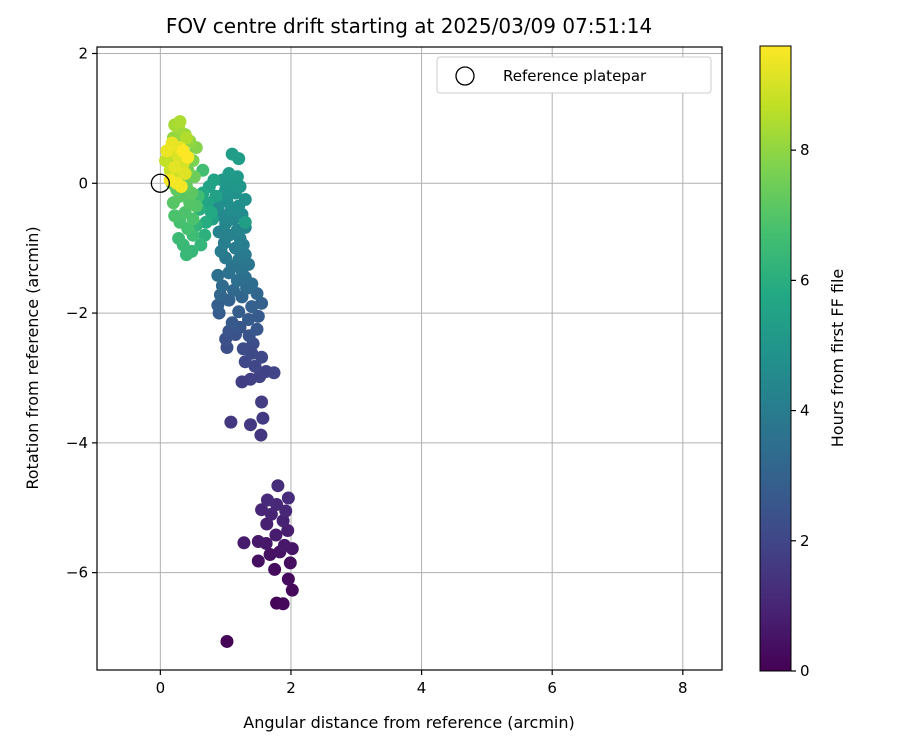  What do you see at coordinates (683, 688) in the screenshot?
I see `x-tick-label: 8` at bounding box center [683, 688].